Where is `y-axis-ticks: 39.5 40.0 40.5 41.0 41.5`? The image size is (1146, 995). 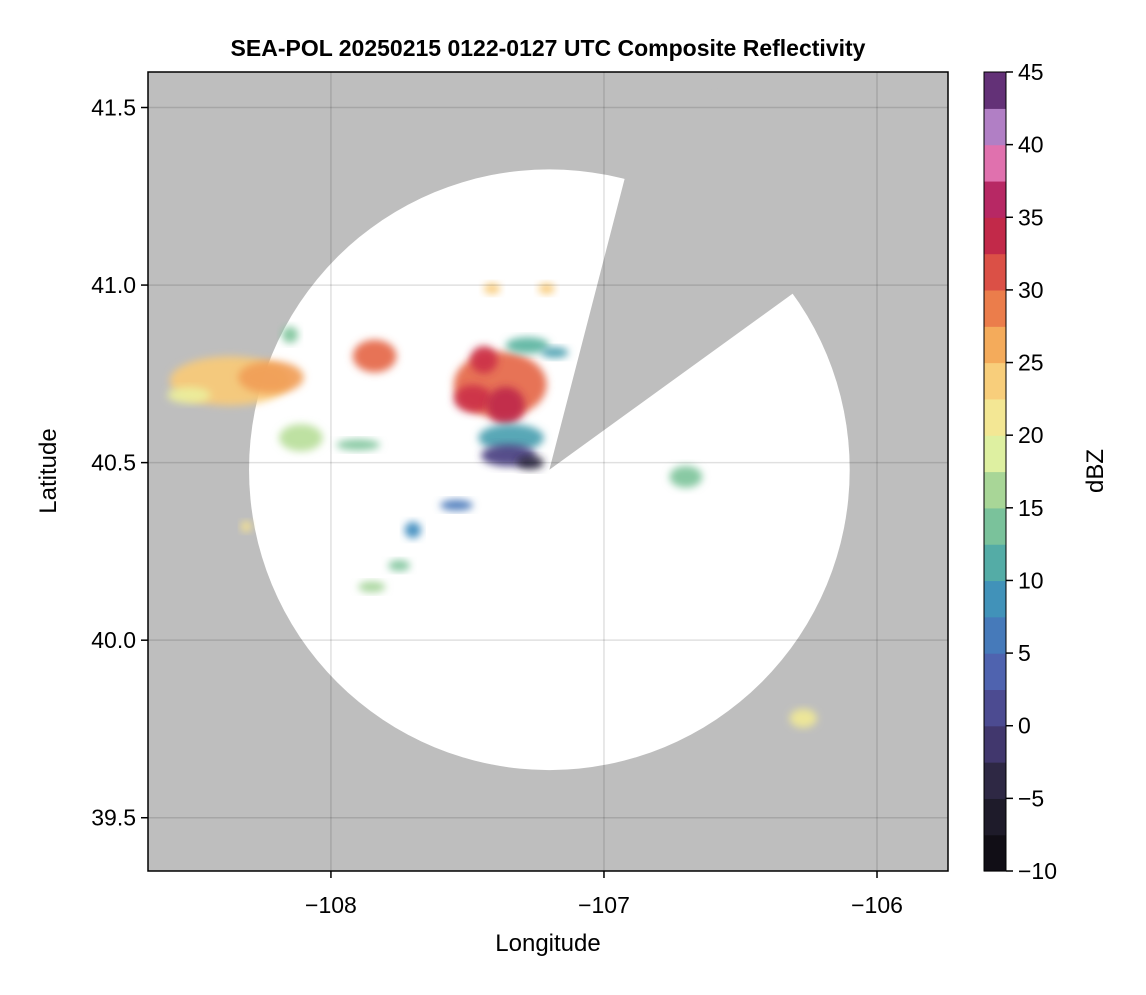 y-axis-ticks: 39.5 40.0 40.5 41.0 41.5 is located at coordinates (119, 463).